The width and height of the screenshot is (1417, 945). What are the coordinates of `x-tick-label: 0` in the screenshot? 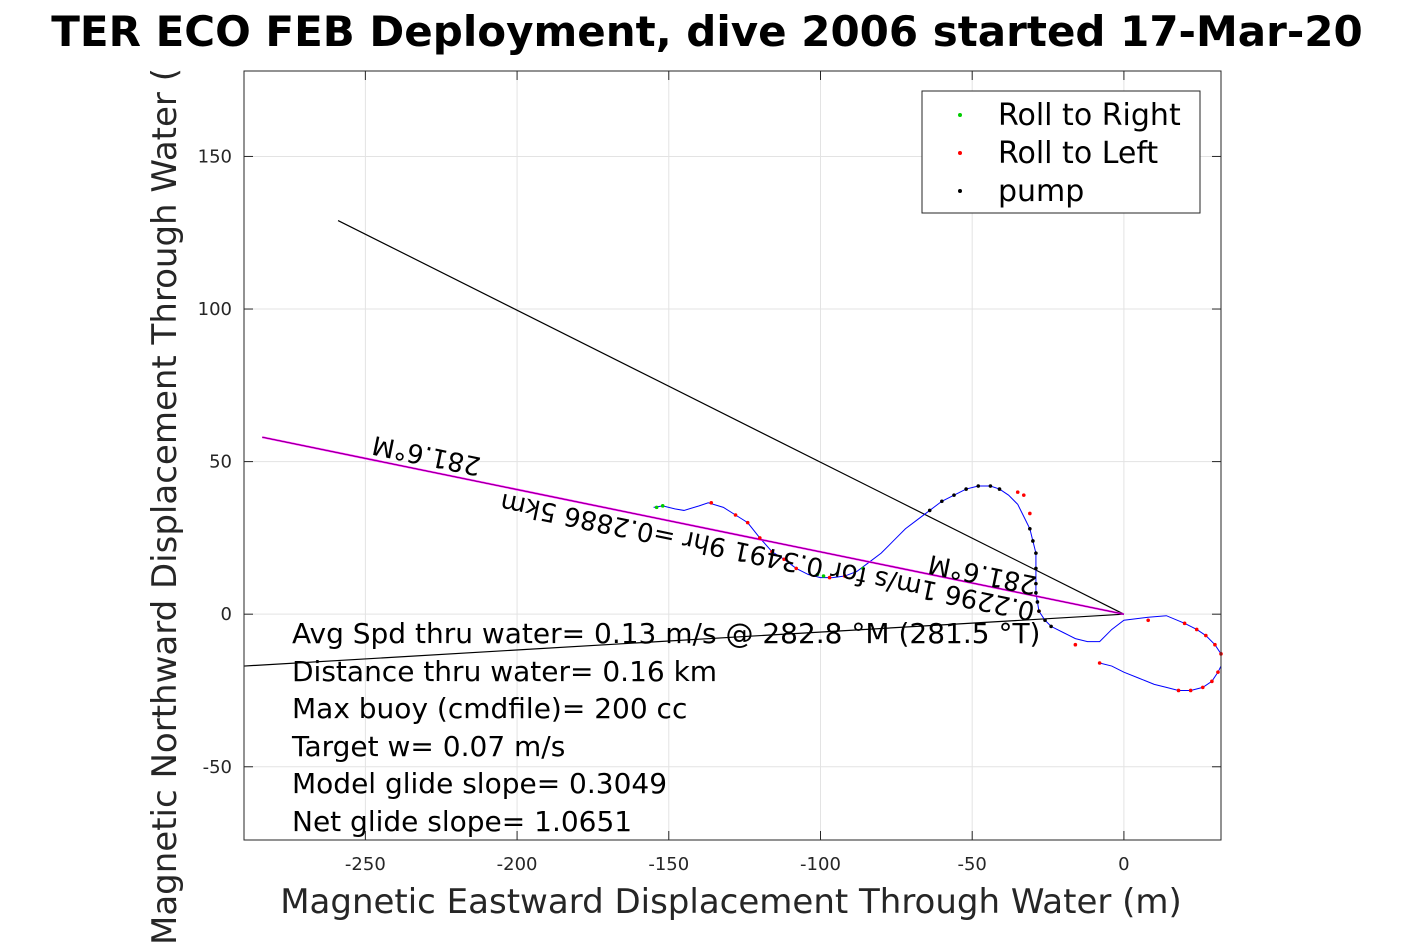 It's located at (1123, 864).